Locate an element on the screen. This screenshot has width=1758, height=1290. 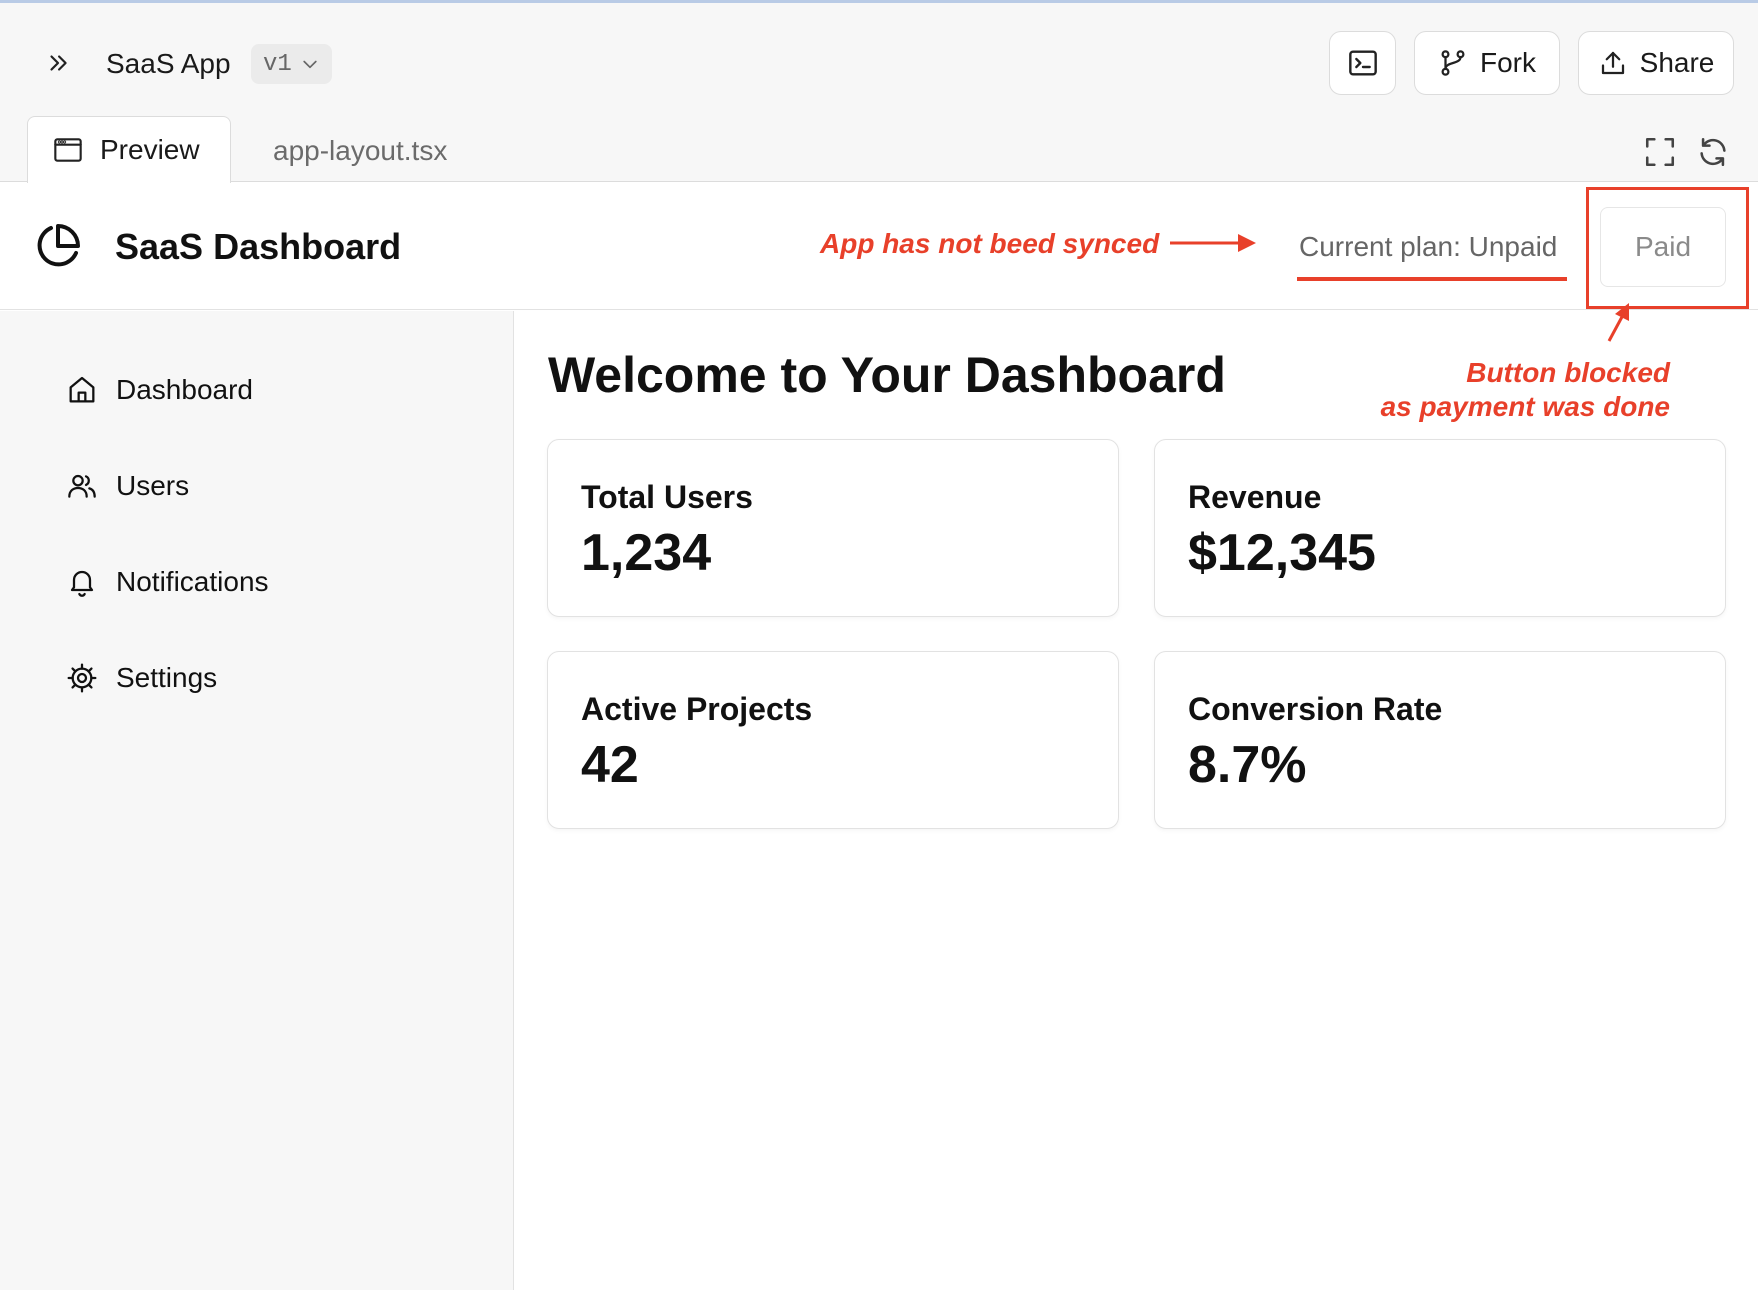
sidebar-item-label: Users is located at coordinates (153, 485).